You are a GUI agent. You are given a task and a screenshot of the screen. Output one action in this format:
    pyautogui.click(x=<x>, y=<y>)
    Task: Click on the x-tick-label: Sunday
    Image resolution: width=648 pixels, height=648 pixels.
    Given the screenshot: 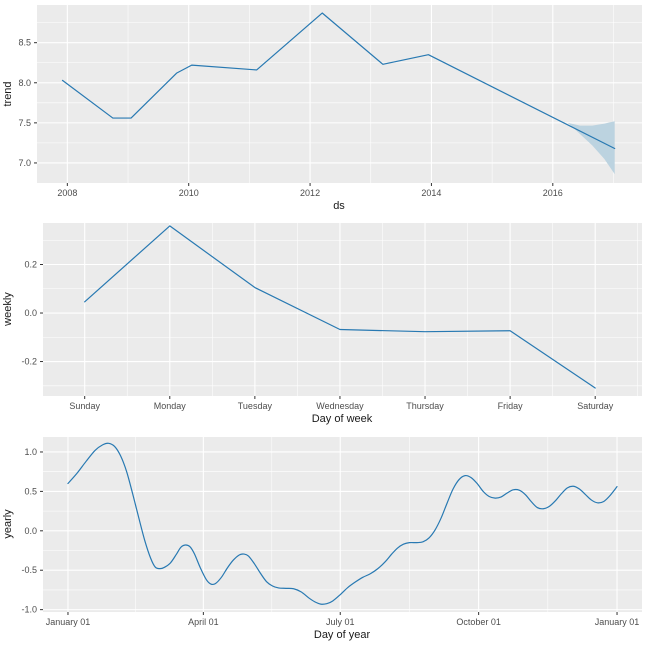 What is the action you would take?
    pyautogui.click(x=84, y=406)
    